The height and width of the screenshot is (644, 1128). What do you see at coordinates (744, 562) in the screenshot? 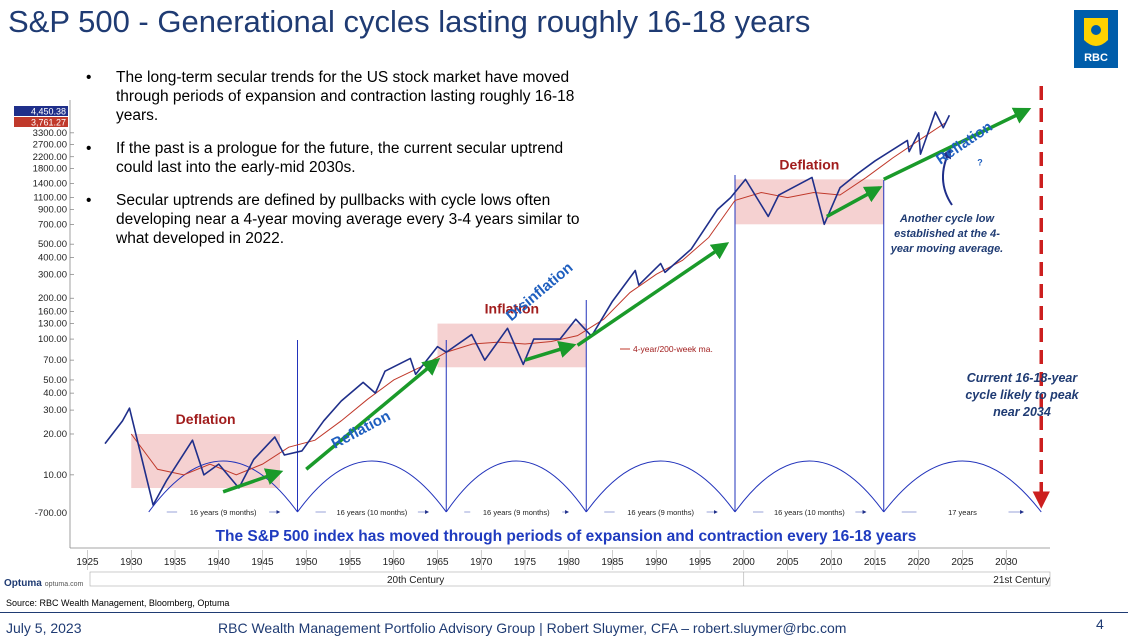
I see `x-tick-label: 2000` at bounding box center [744, 562].